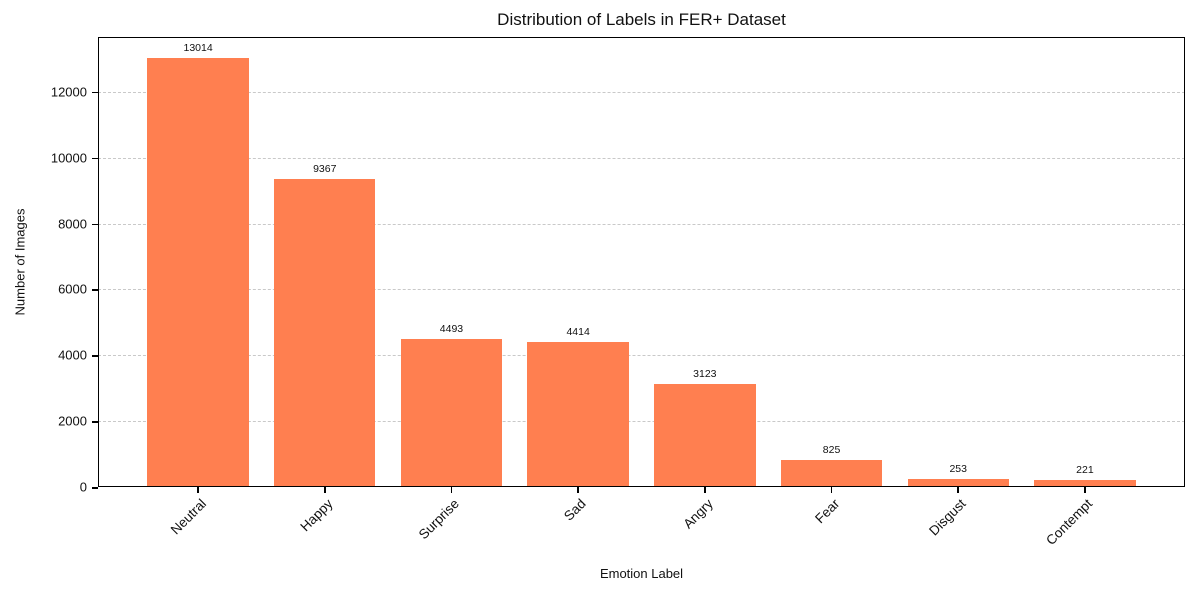  I want to click on y-tick-label: 8000, so click(72, 224).